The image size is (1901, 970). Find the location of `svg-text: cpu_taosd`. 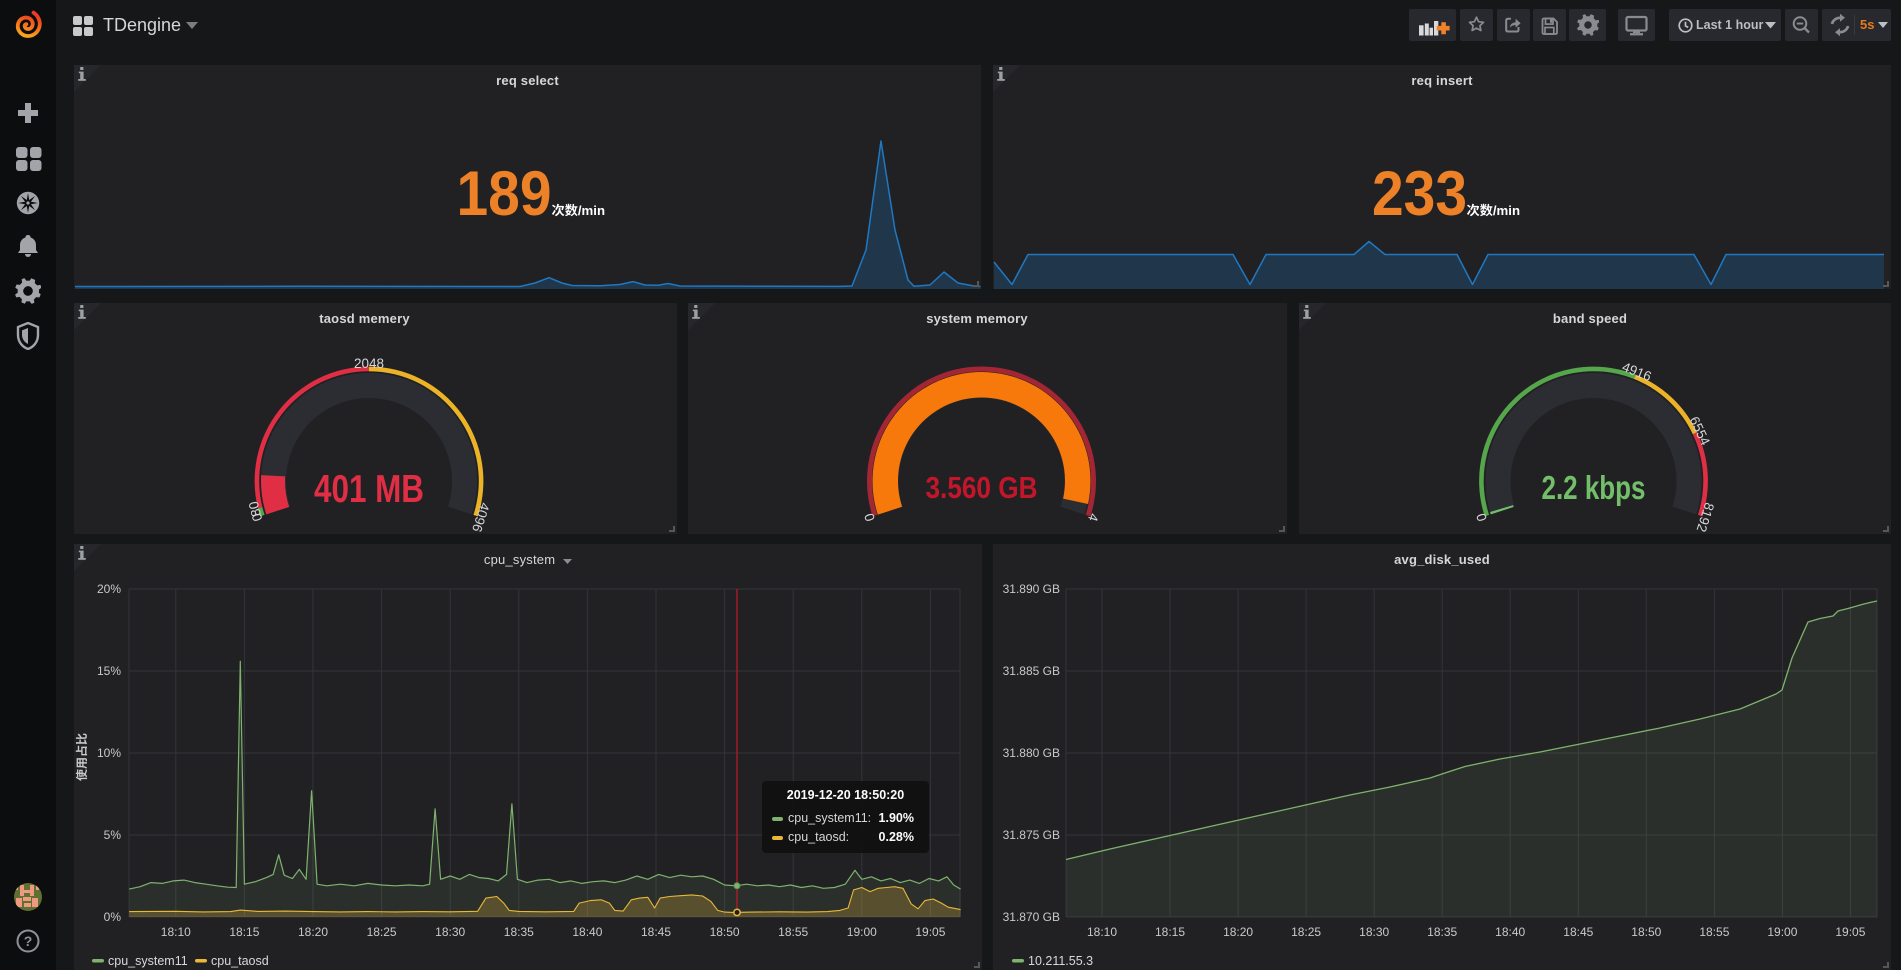

svg-text: cpu_taosd is located at coordinates (240, 961).